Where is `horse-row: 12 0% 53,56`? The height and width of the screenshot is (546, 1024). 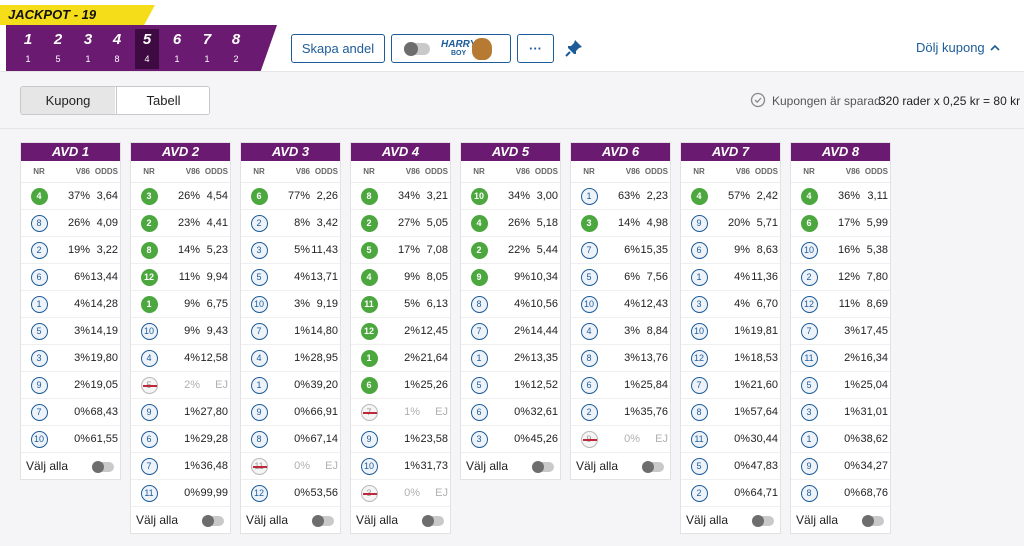
horse-row: 12 0% 53,56 is located at coordinates (290, 493).